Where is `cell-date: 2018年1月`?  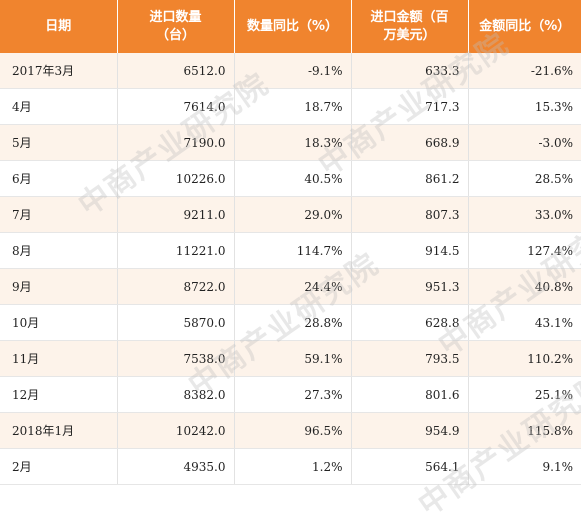
cell-date: 2018年1月 is located at coordinates (59, 430).